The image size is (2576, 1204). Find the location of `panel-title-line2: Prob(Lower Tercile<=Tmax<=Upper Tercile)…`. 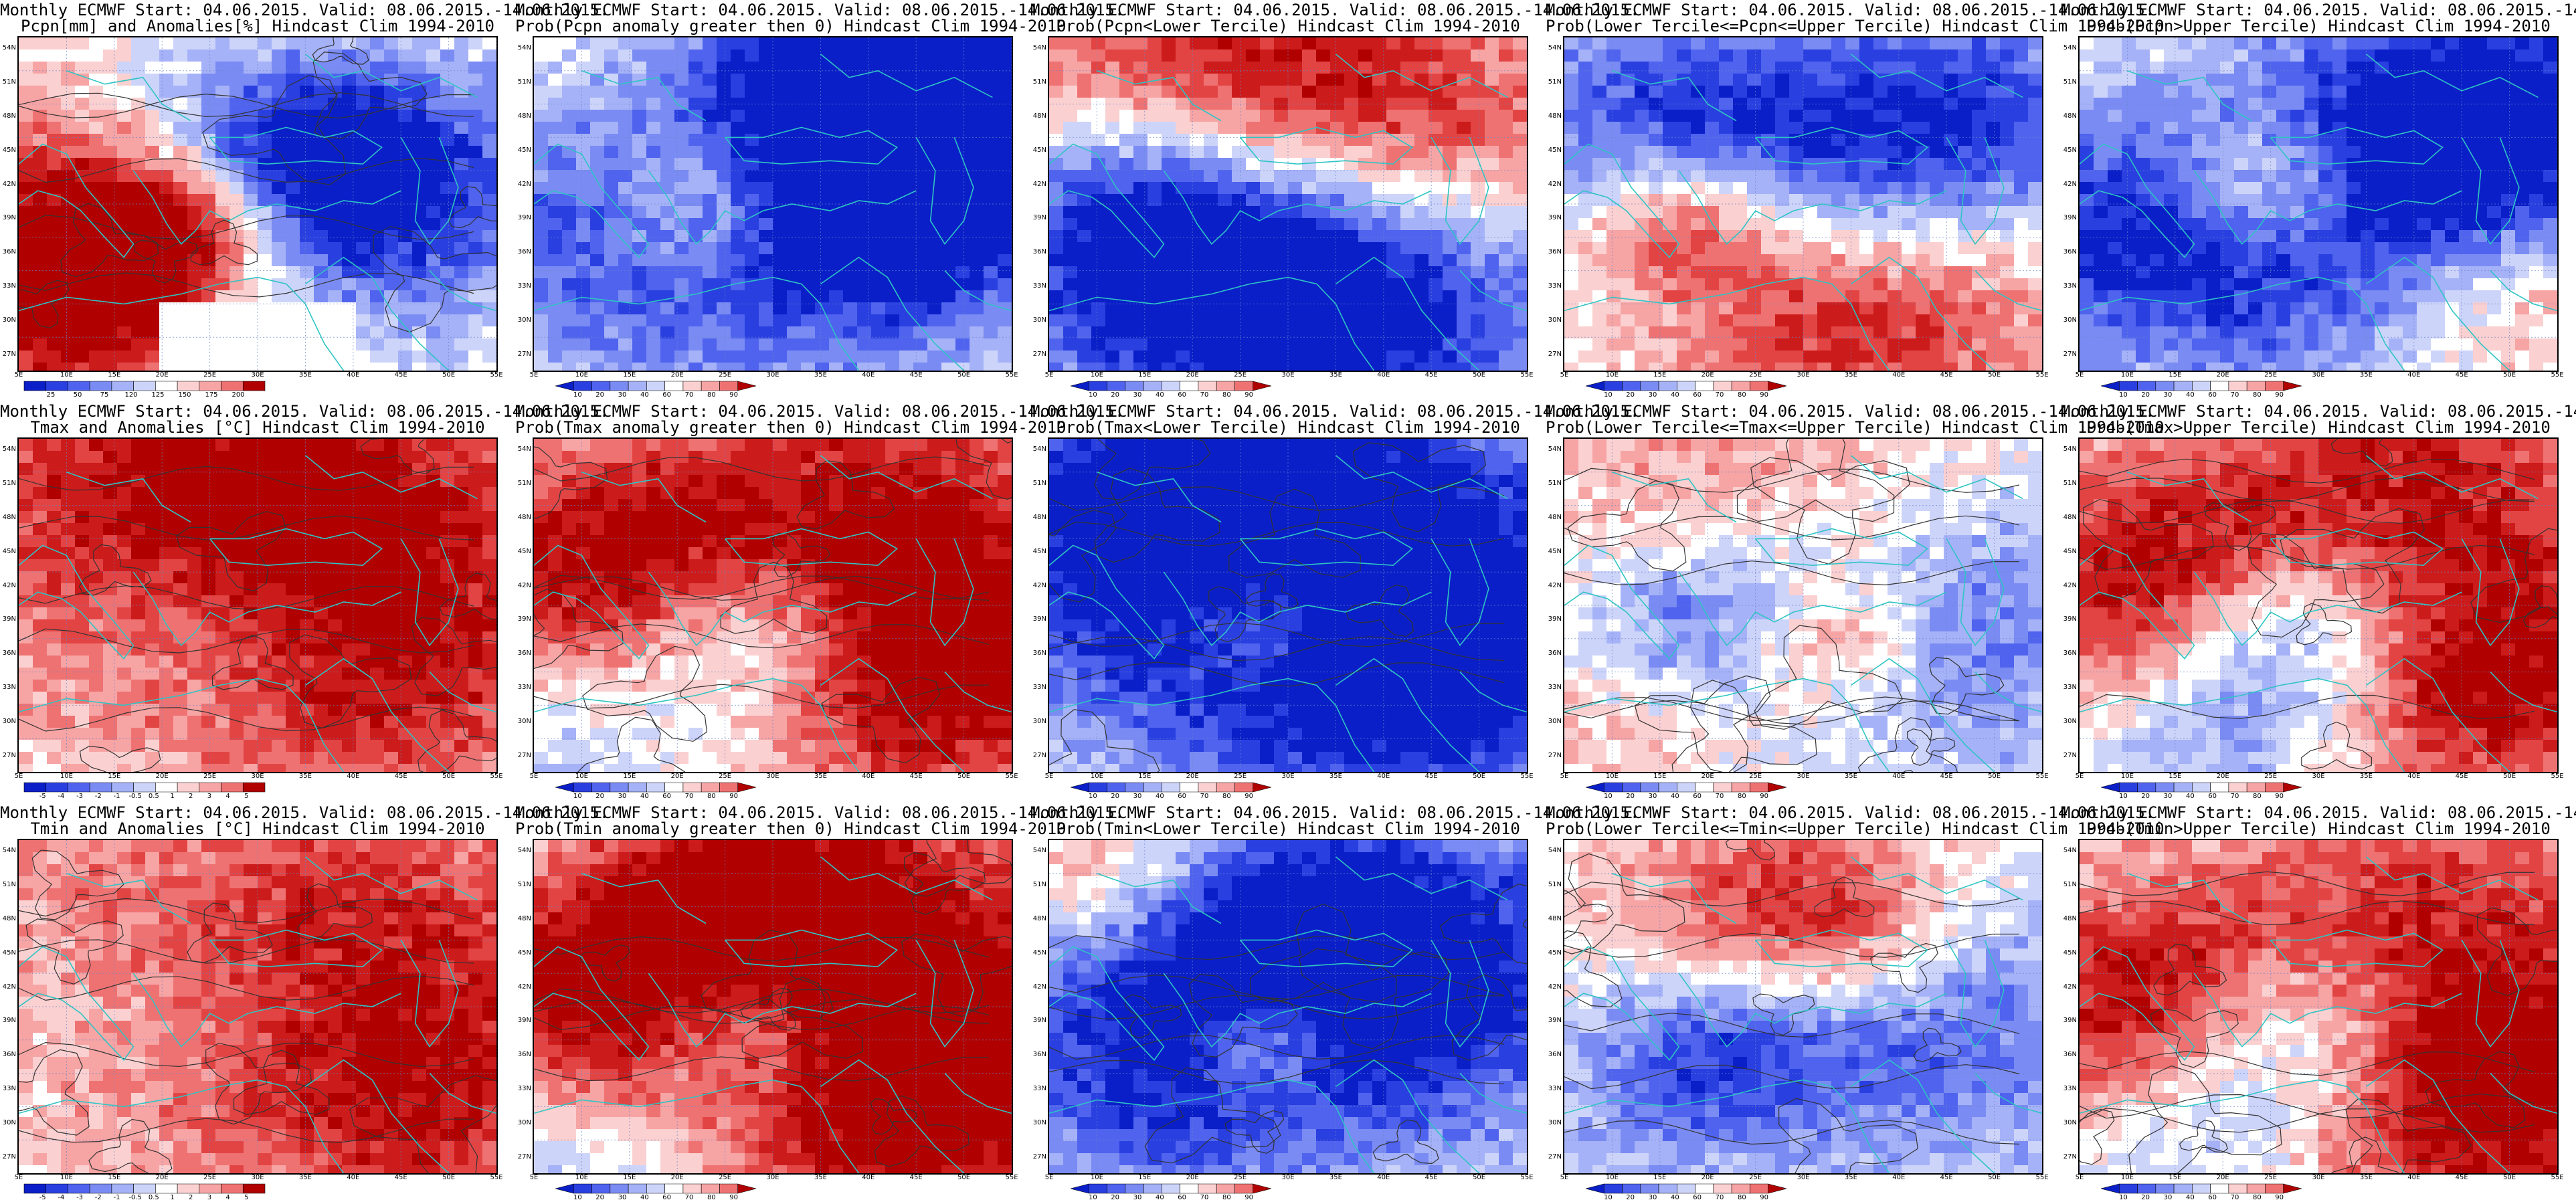

panel-title-line2: Prob(Lower Tercile<=Tmax<=Upper Tercile)… is located at coordinates (1855, 427).